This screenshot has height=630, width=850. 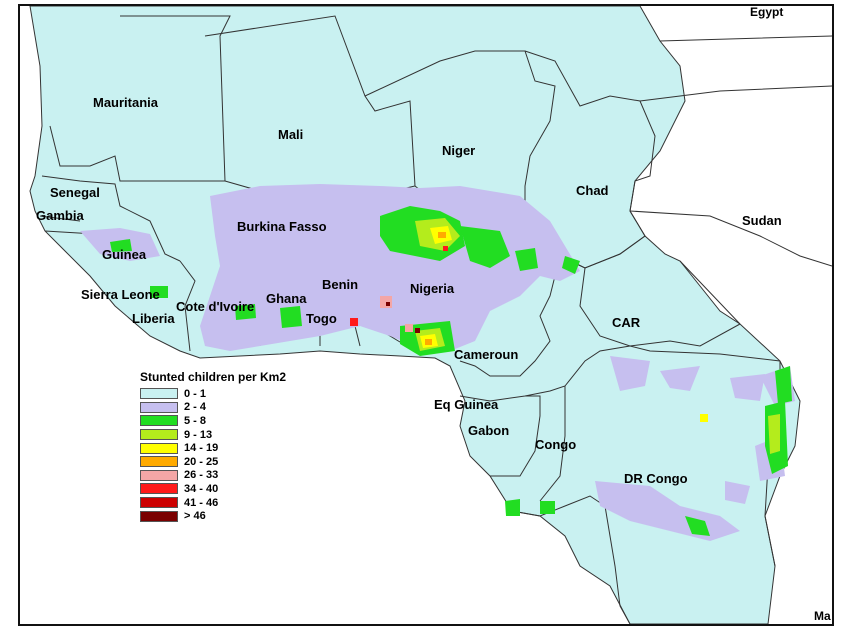 What do you see at coordinates (213, 516) in the screenshot?
I see `legend-item: > 46` at bounding box center [213, 516].